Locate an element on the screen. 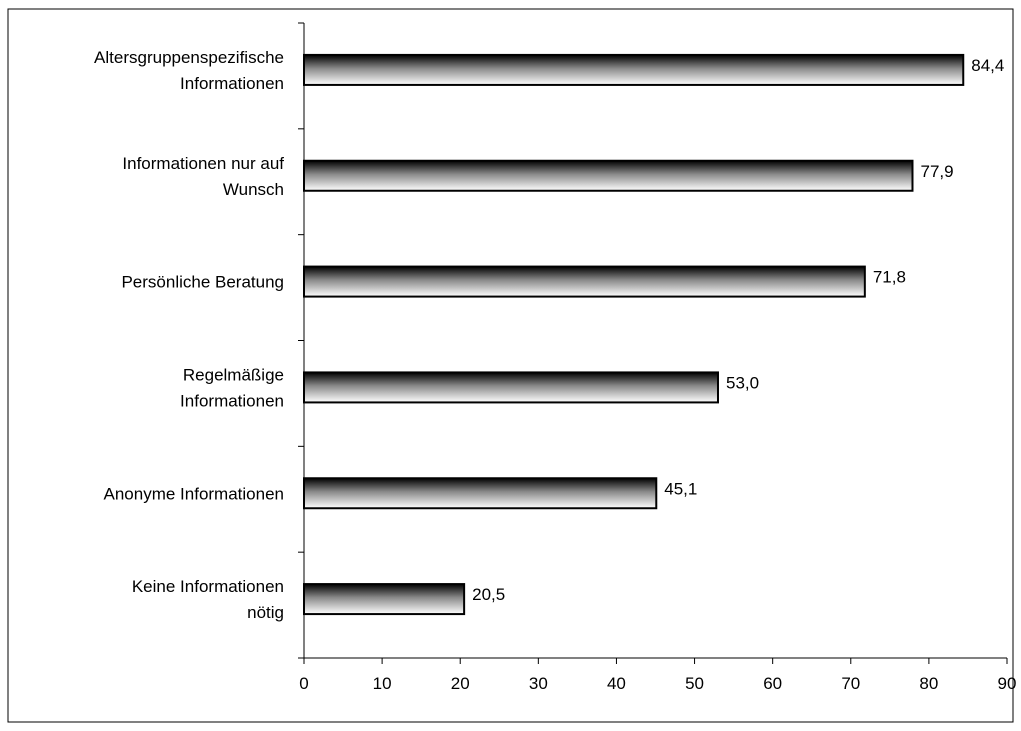 Image resolution: width=1021 pixels, height=731 pixels. data-label: 45,1 is located at coordinates (680, 488).